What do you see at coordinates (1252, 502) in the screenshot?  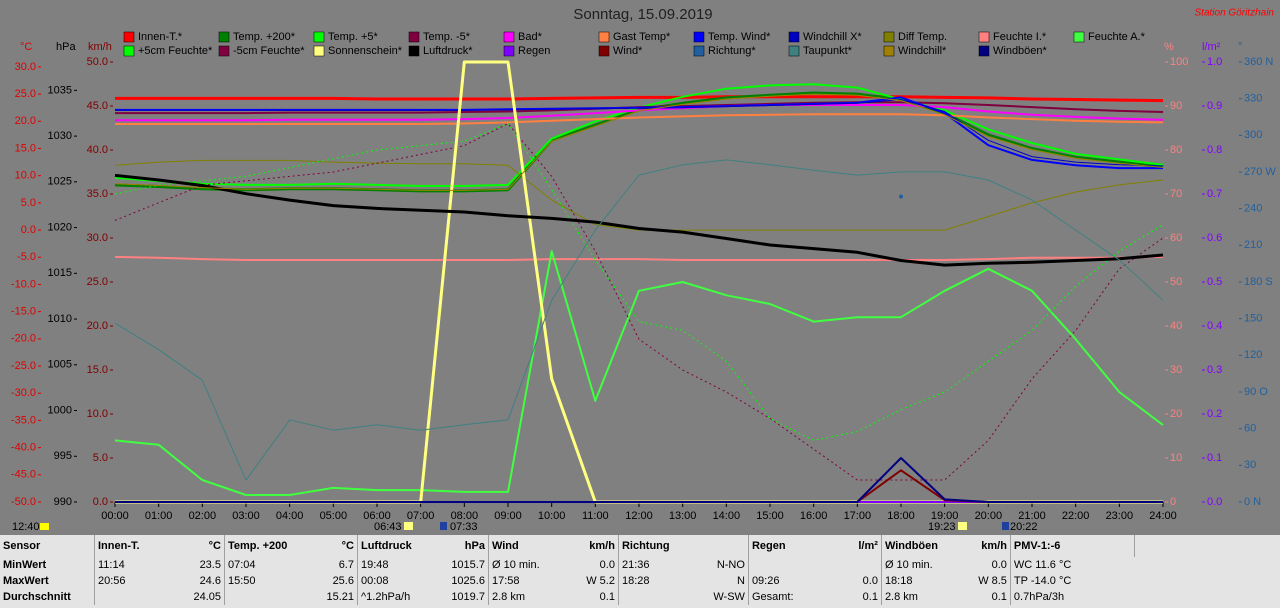 I see `y-tick-label: 0 N` at bounding box center [1252, 502].